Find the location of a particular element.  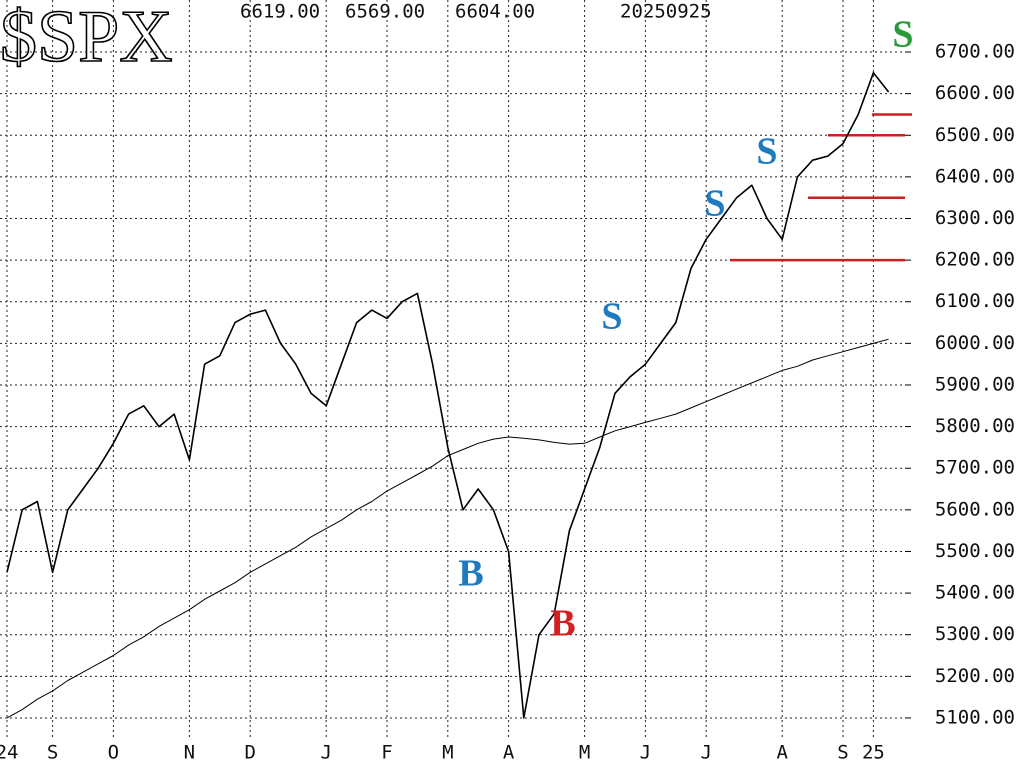

x-tick-label: O is located at coordinates (113, 753).